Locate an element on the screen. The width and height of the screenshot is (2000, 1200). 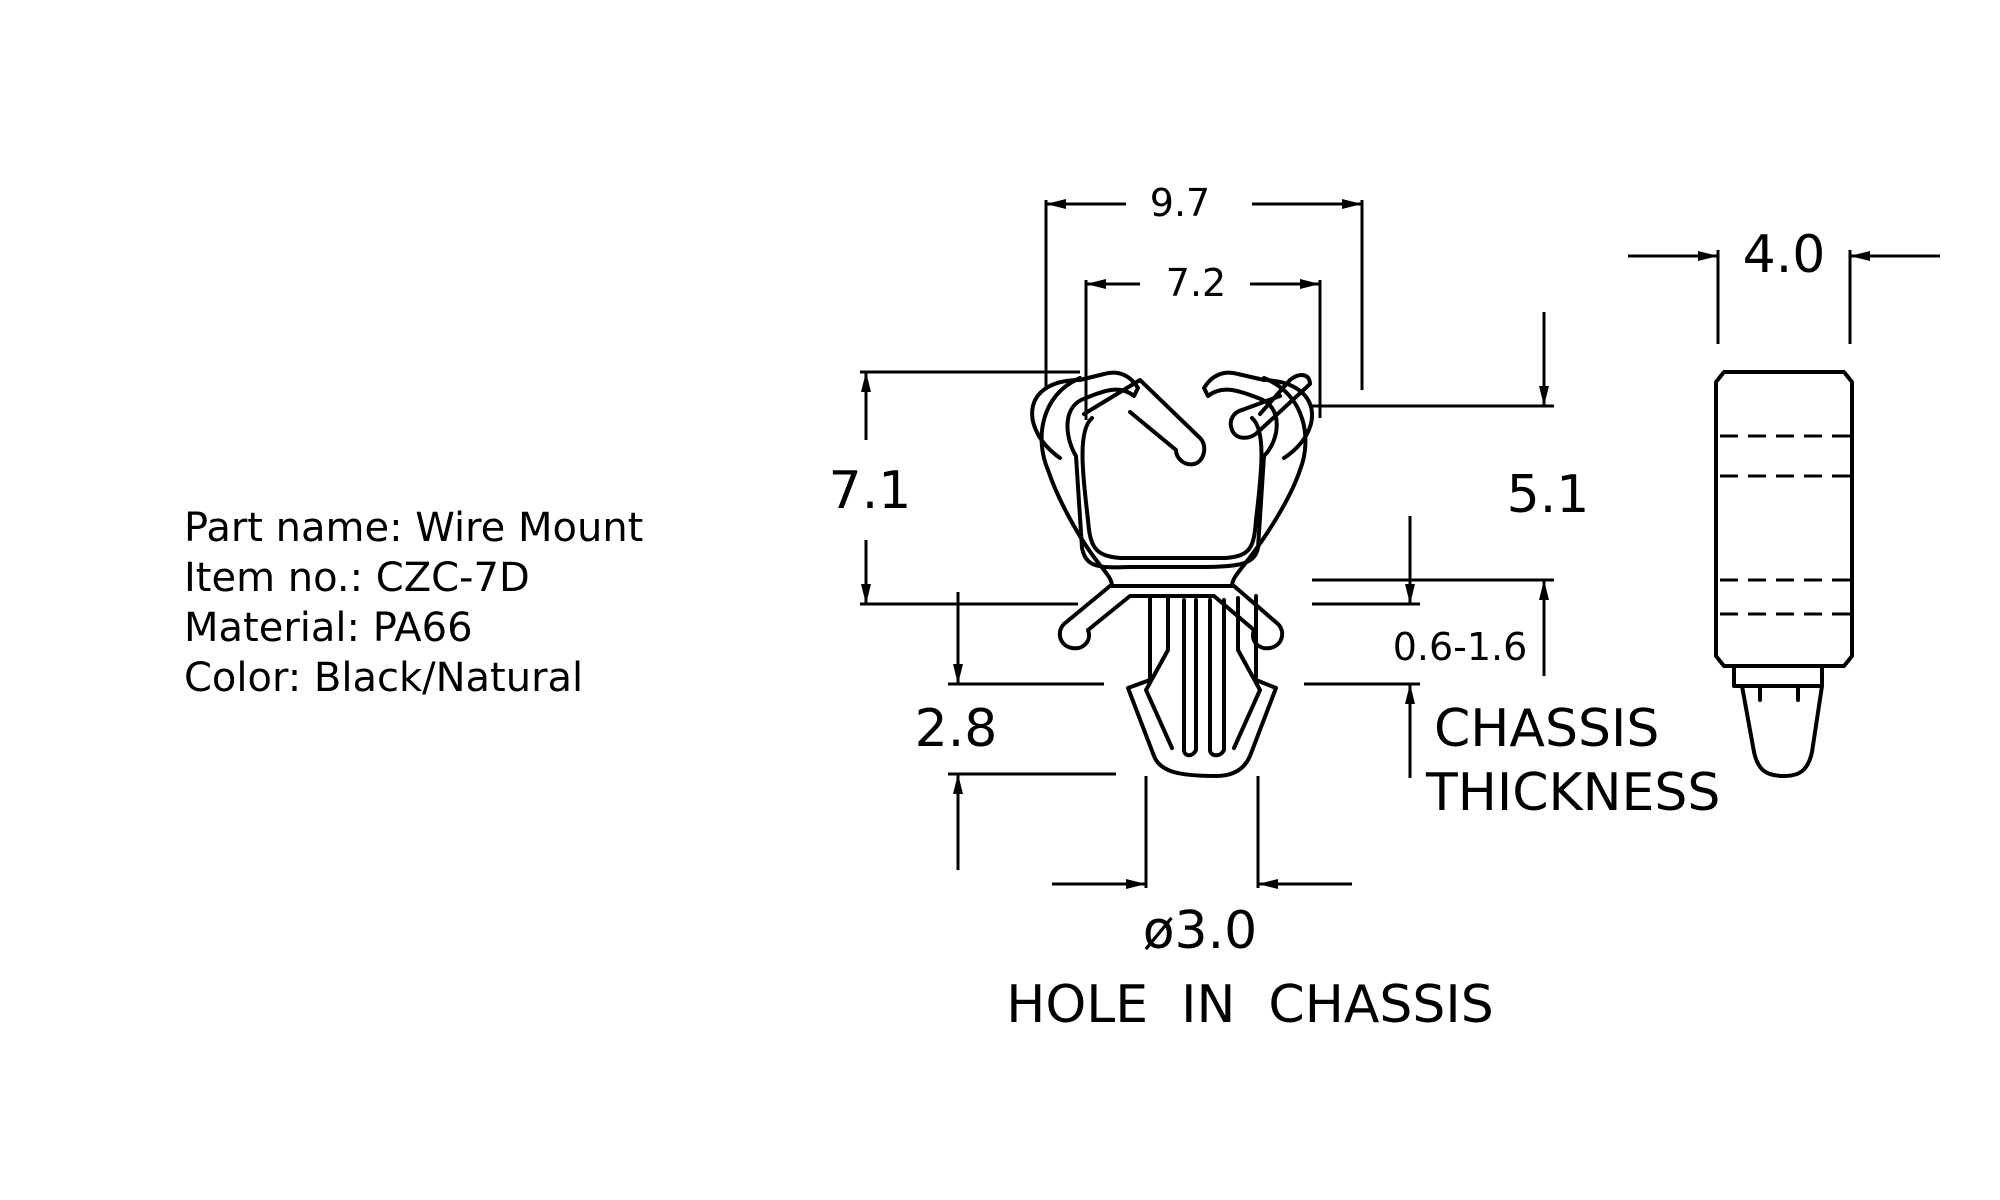
dim-chassis-range: 0.6-1.6 is located at coordinates (1460, 647).